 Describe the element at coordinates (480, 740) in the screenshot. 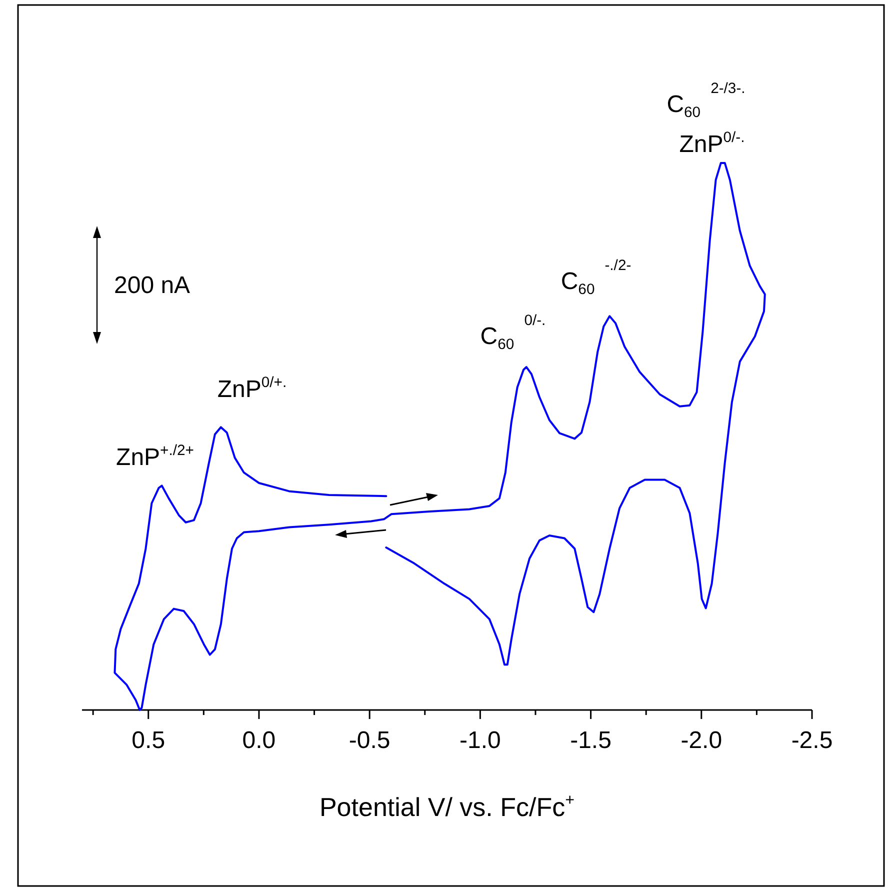

I see `x-tick-label: -1.0` at that location.